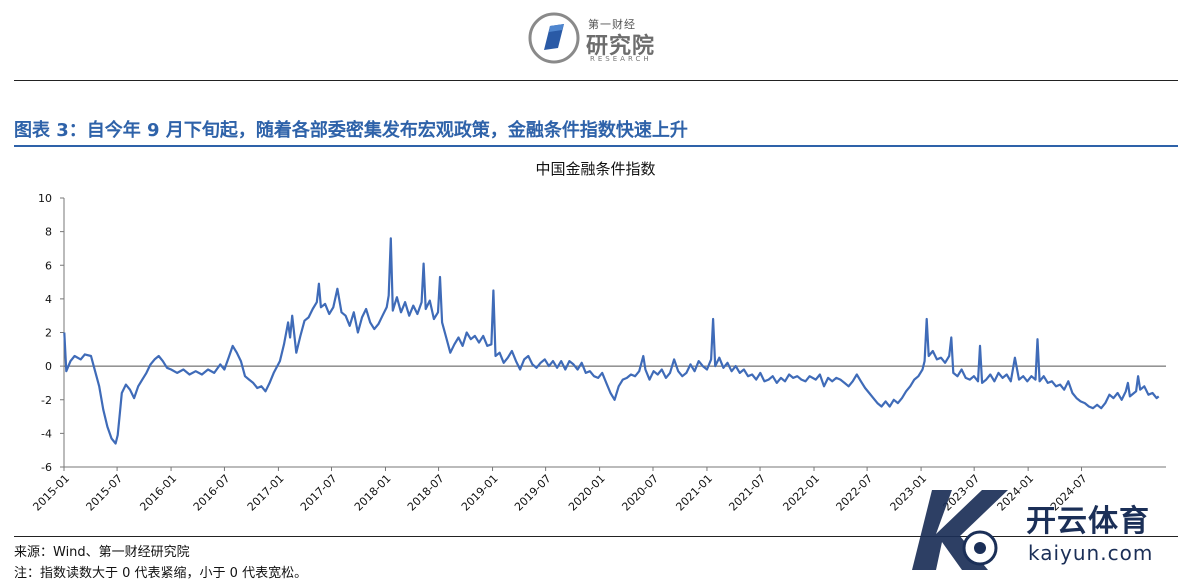 This screenshot has width=1191, height=587. I want to click on watermark: 开云体育 kaiyun.com, so click(1043, 528).